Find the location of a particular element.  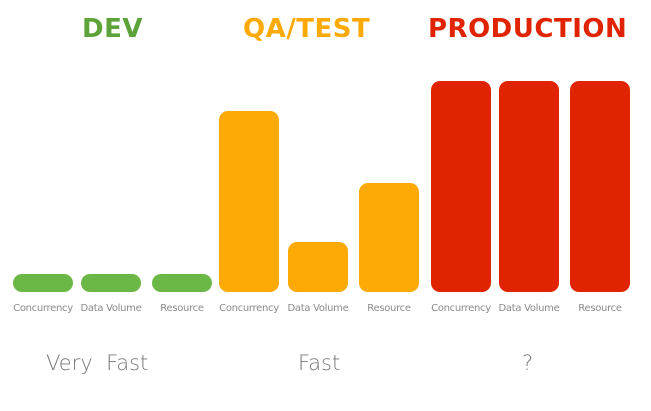

heading-dev: DEV is located at coordinates (112, 29).